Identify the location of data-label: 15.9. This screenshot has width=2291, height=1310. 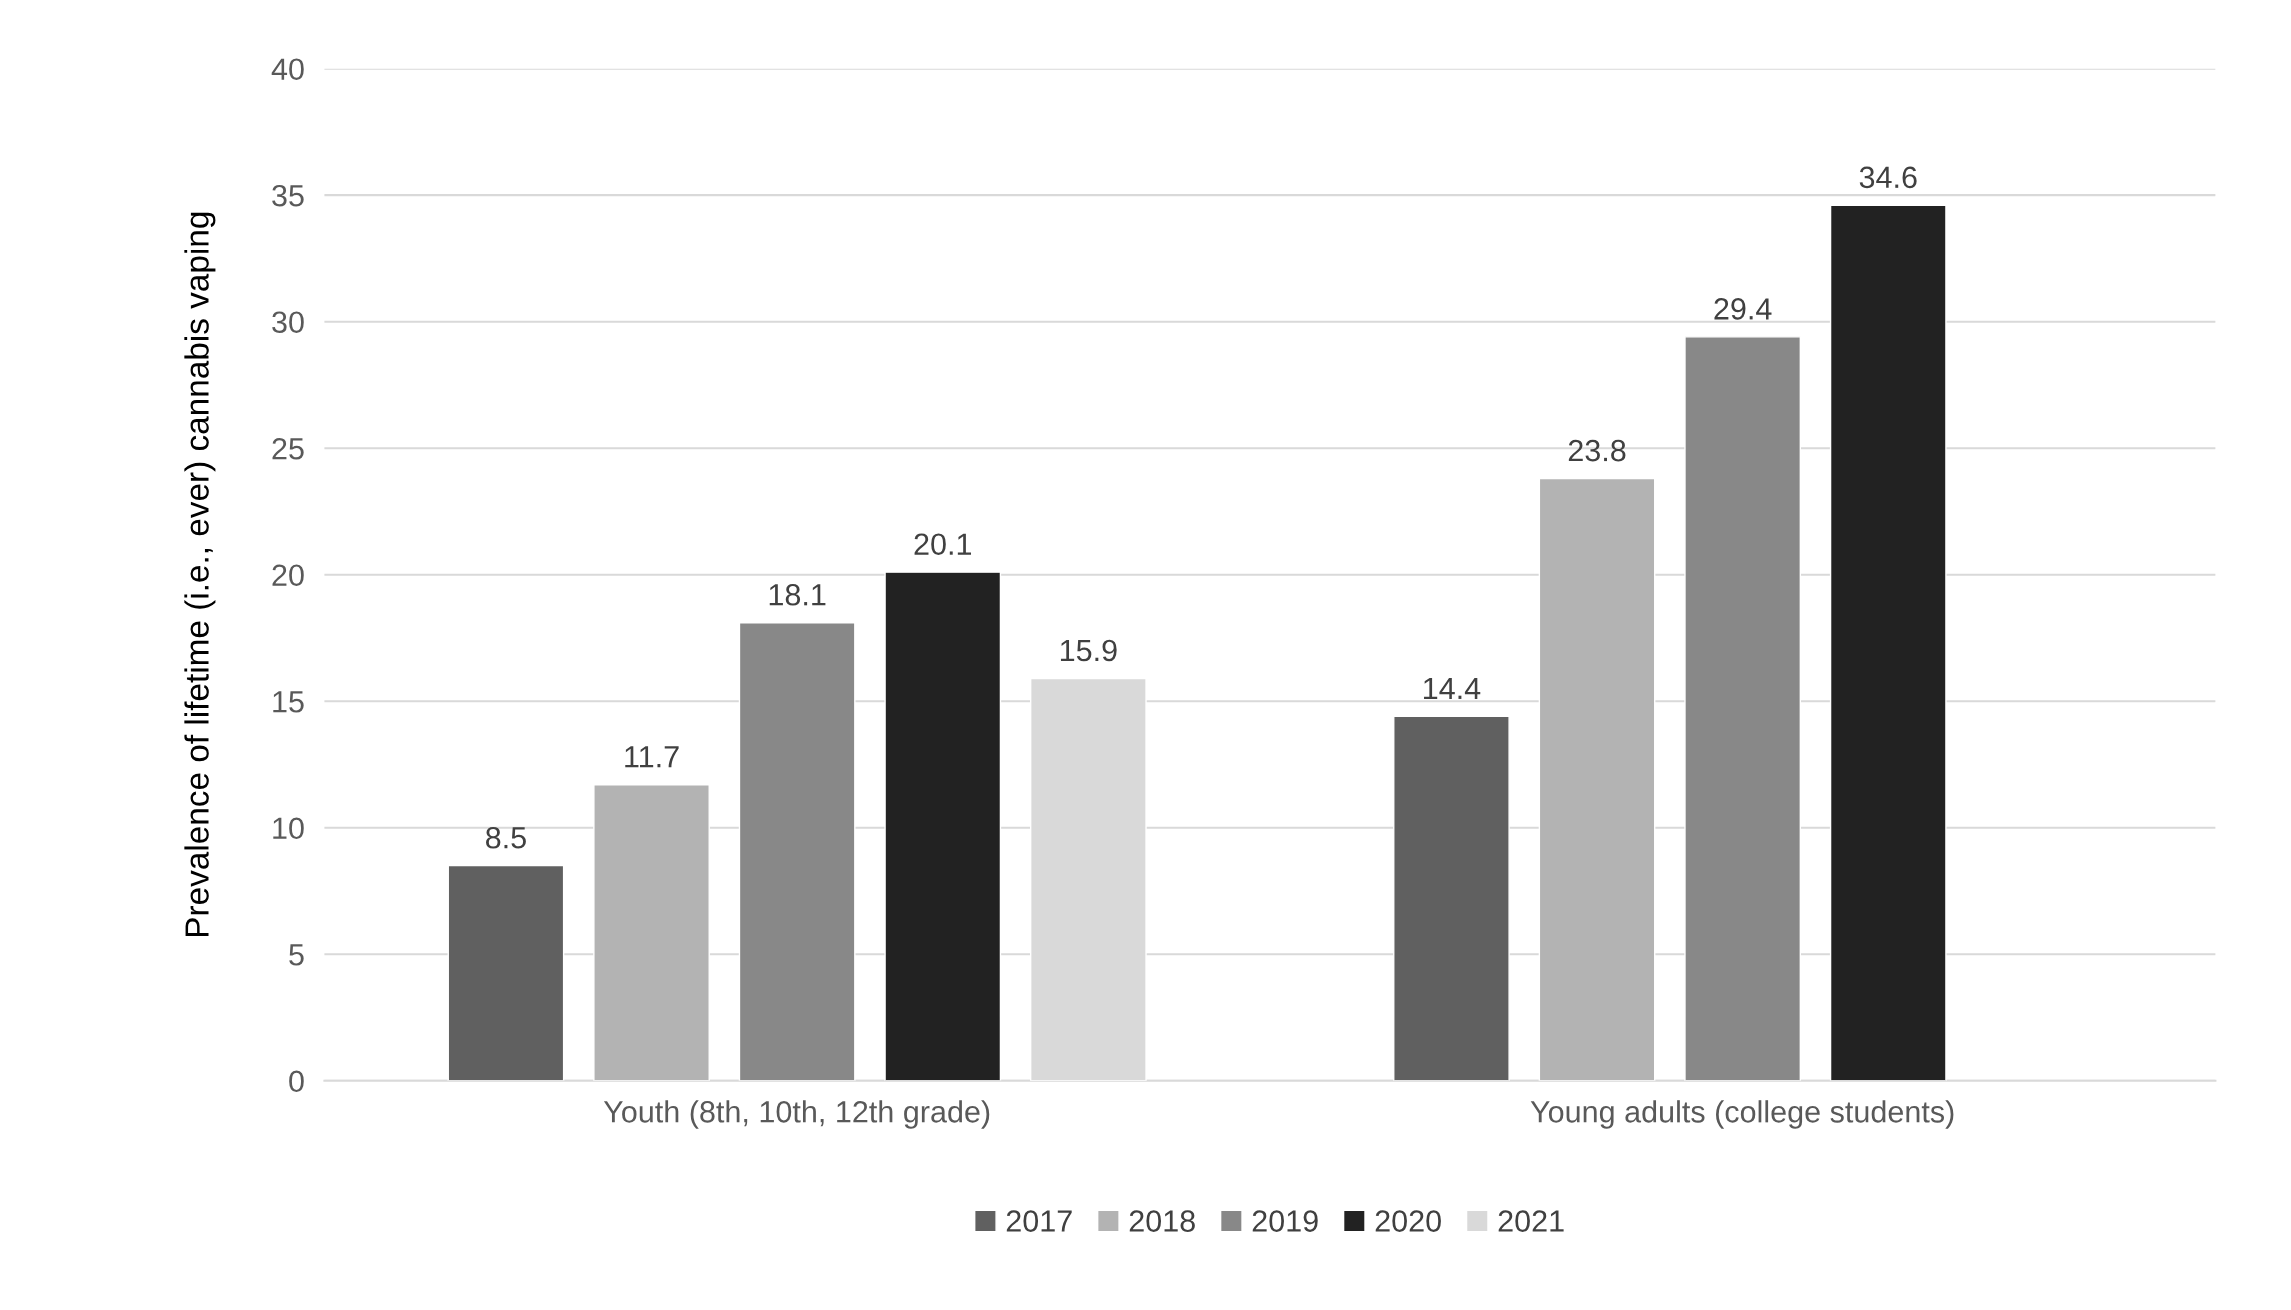
(1088, 650).